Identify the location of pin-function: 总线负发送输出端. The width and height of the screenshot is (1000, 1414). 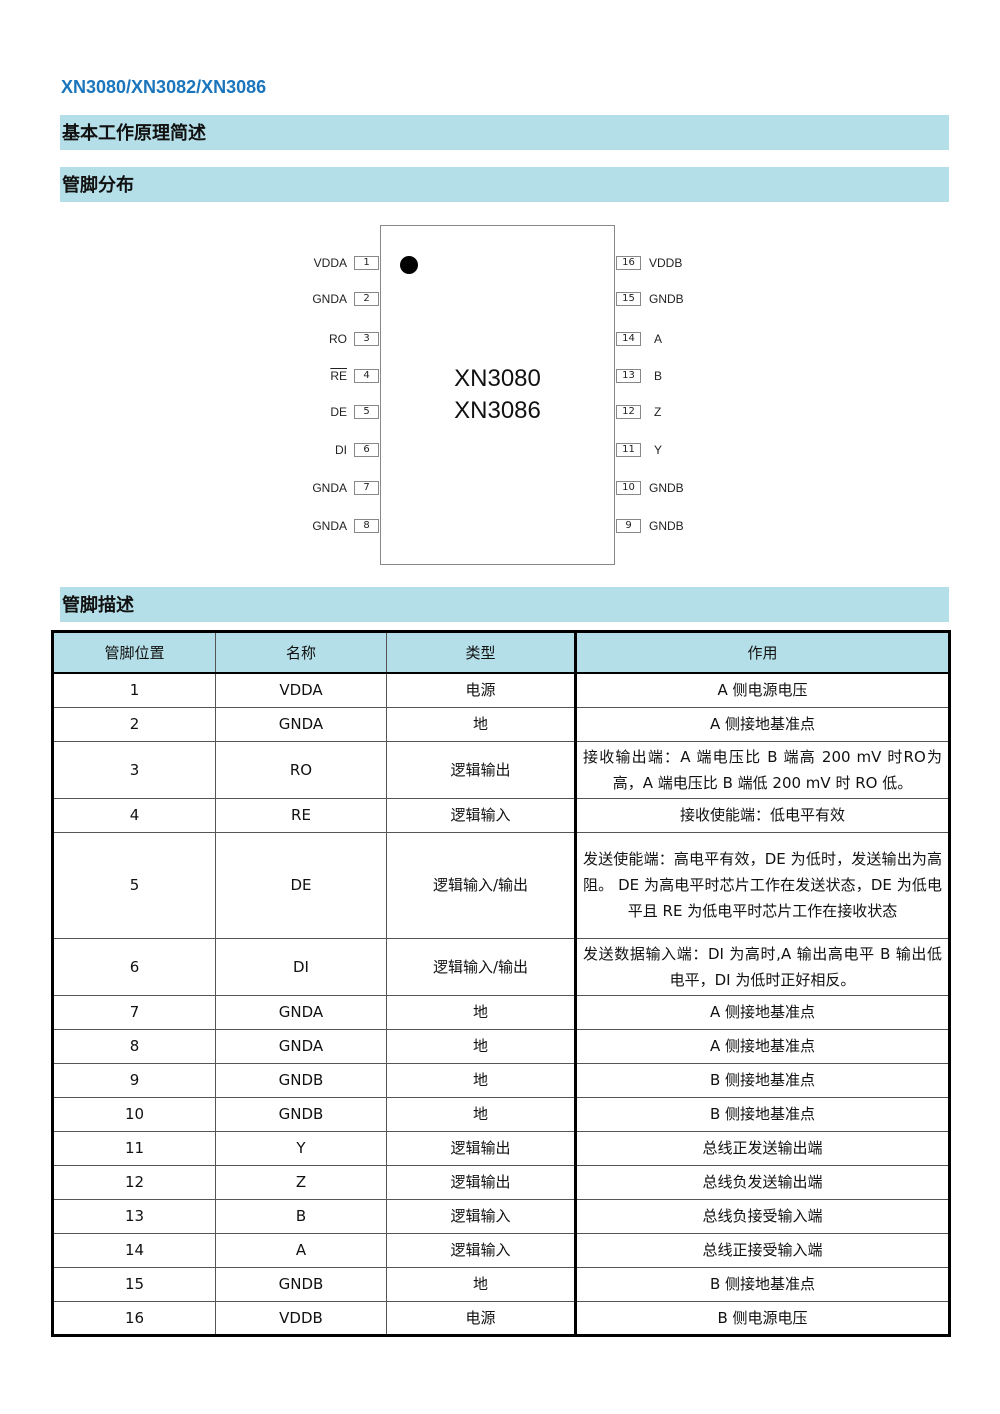
(762, 1182).